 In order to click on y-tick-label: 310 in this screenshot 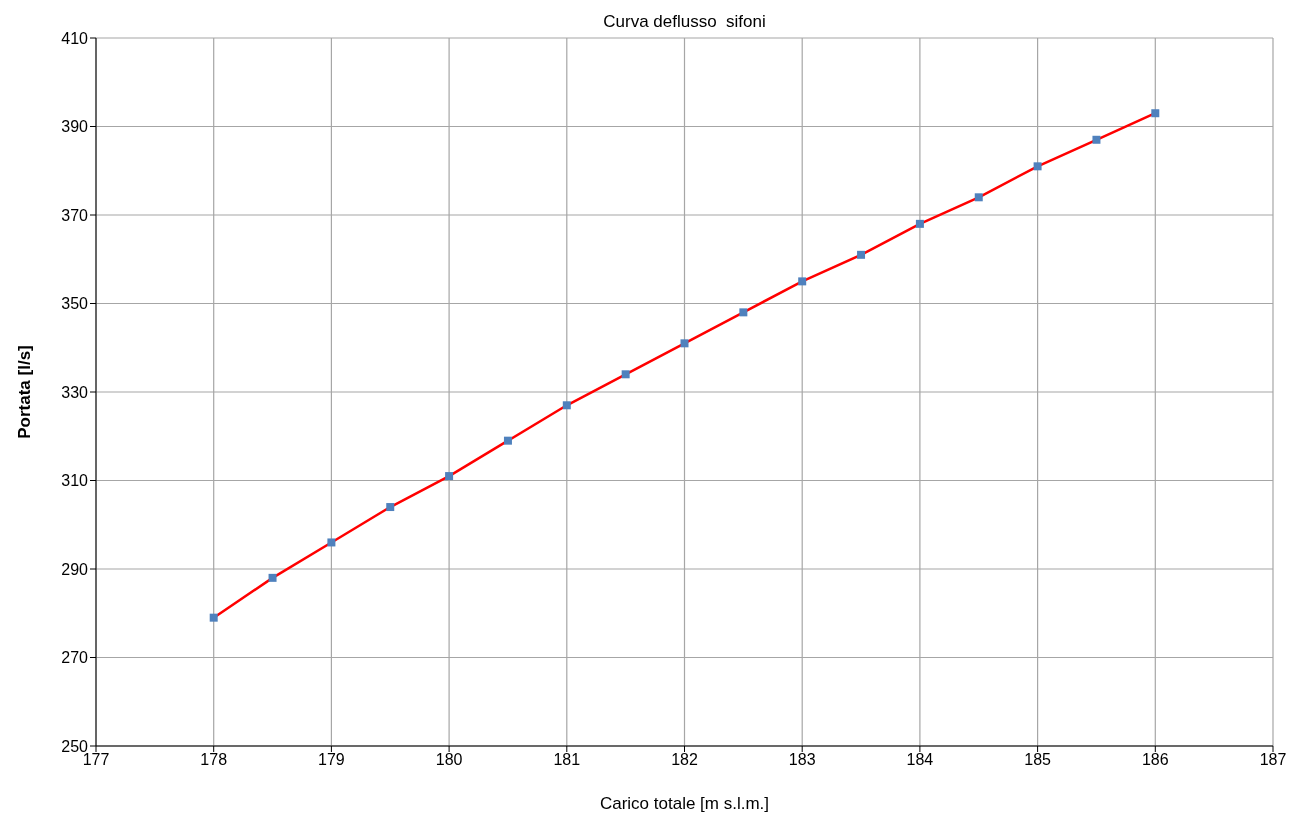, I will do `click(75, 481)`.